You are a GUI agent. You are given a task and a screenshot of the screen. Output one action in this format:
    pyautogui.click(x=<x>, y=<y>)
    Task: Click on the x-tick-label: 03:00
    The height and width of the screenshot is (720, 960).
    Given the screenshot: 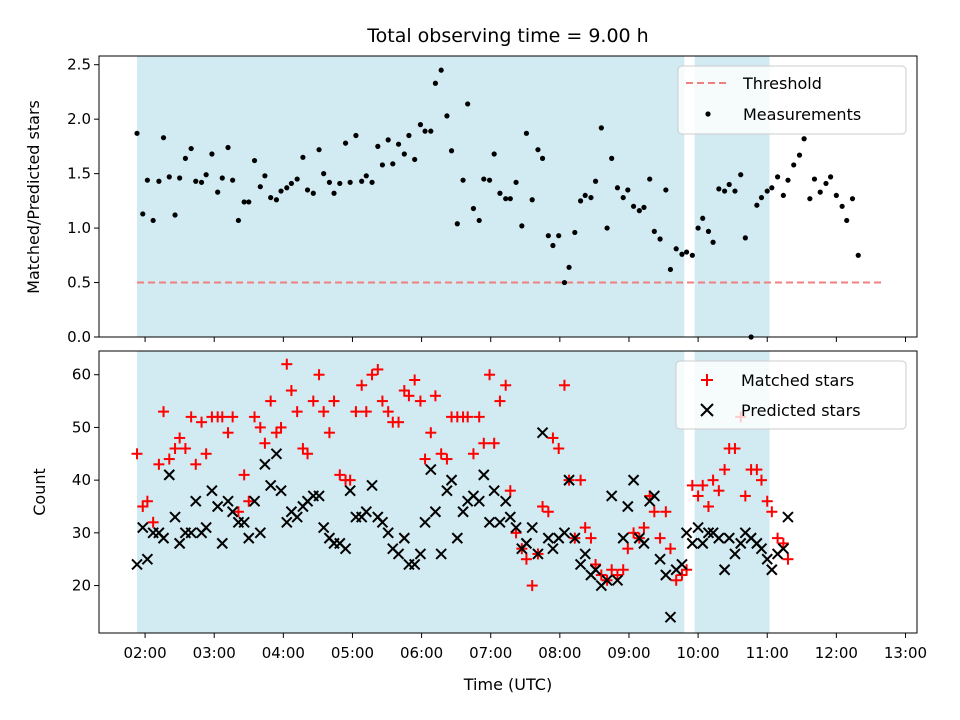 What is the action you would take?
    pyautogui.click(x=214, y=653)
    